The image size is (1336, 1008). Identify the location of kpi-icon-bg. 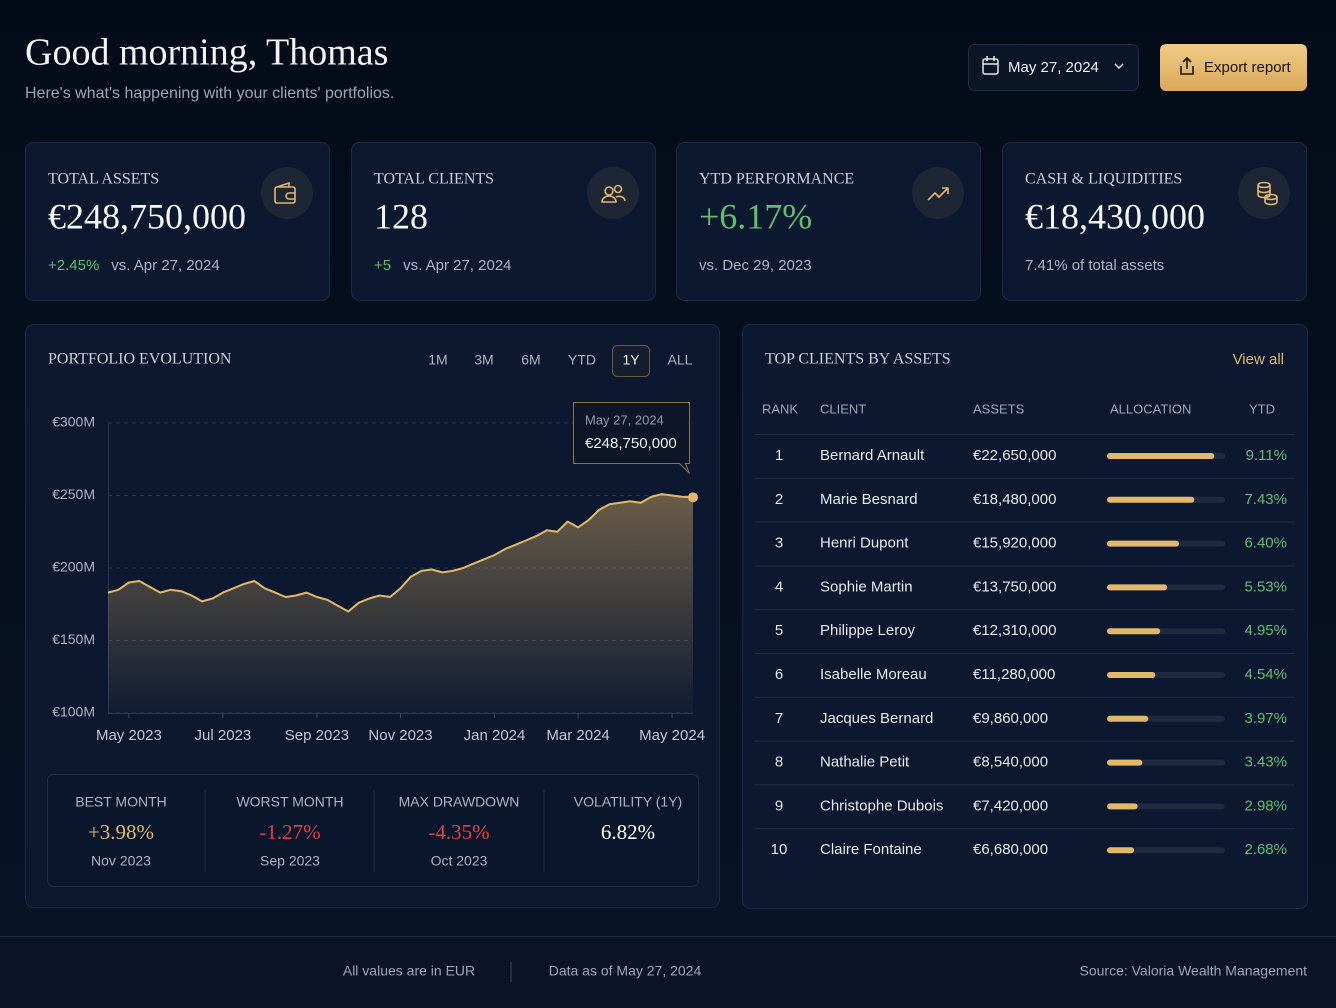
(938, 193).